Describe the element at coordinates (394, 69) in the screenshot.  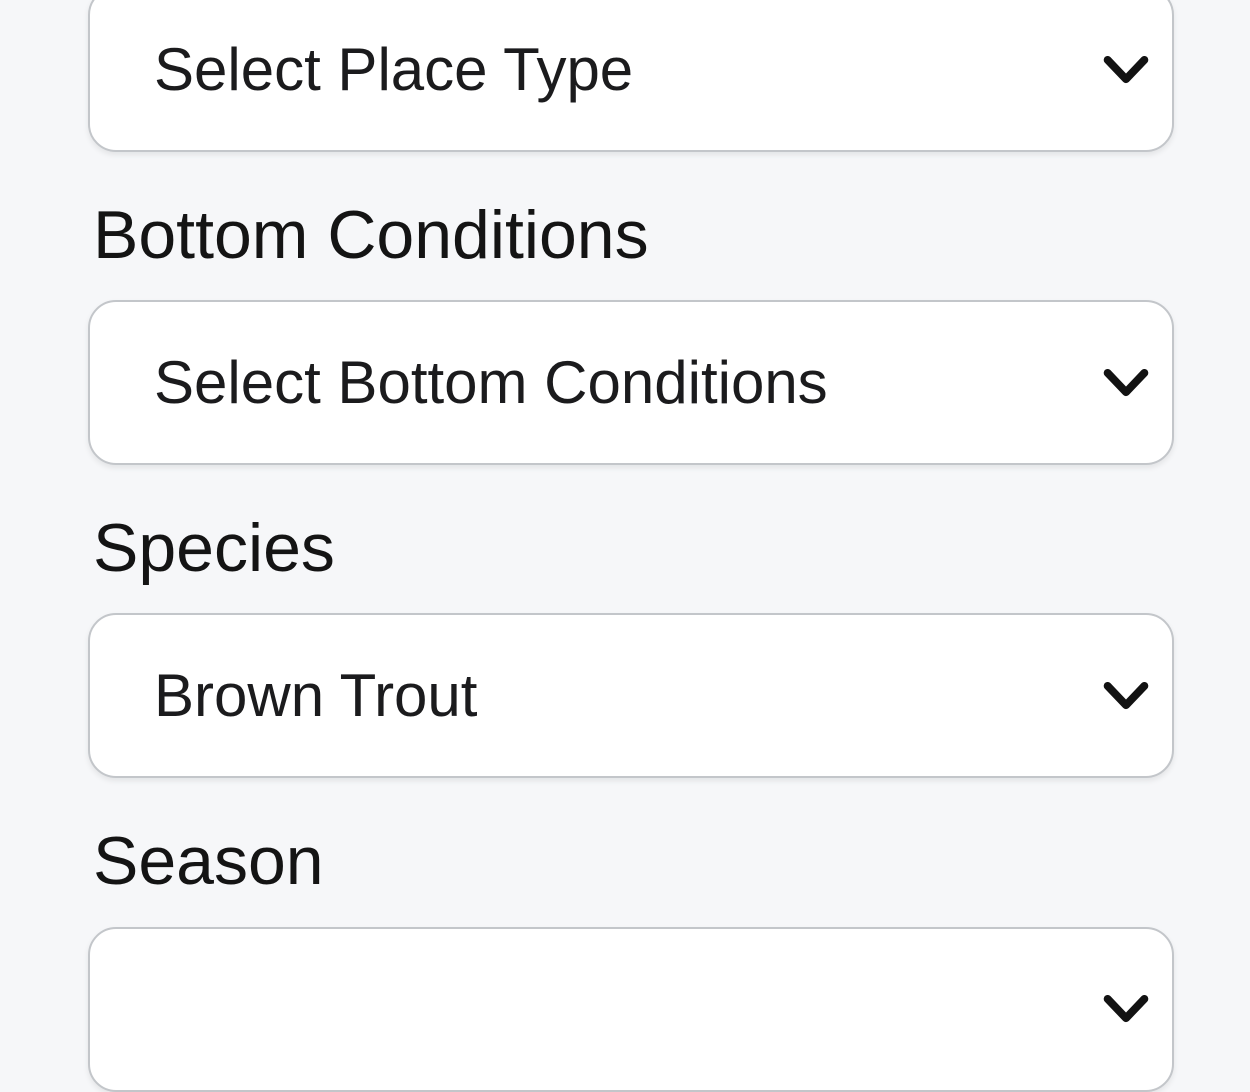
I see `place-type-selected-value: Select Place Type` at that location.